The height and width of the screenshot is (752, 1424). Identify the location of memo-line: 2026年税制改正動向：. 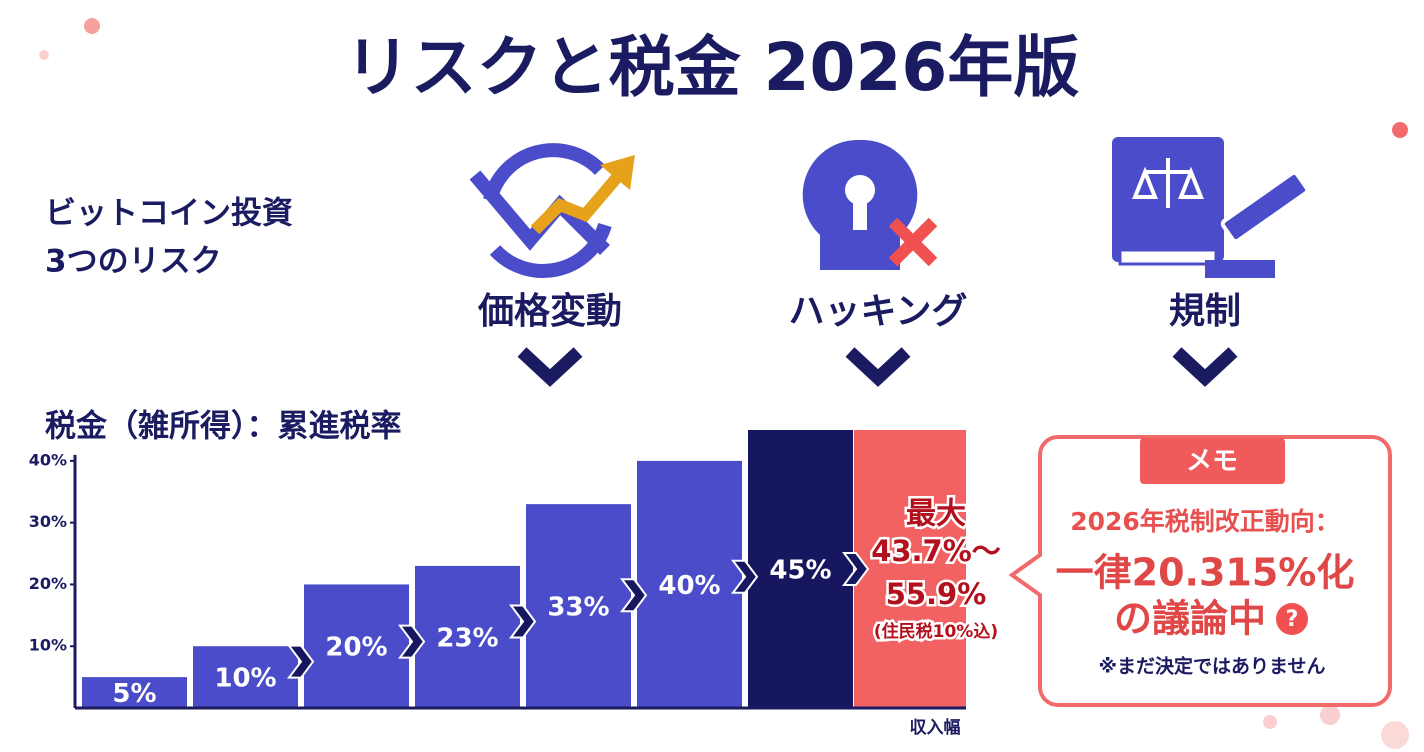
(1205, 521).